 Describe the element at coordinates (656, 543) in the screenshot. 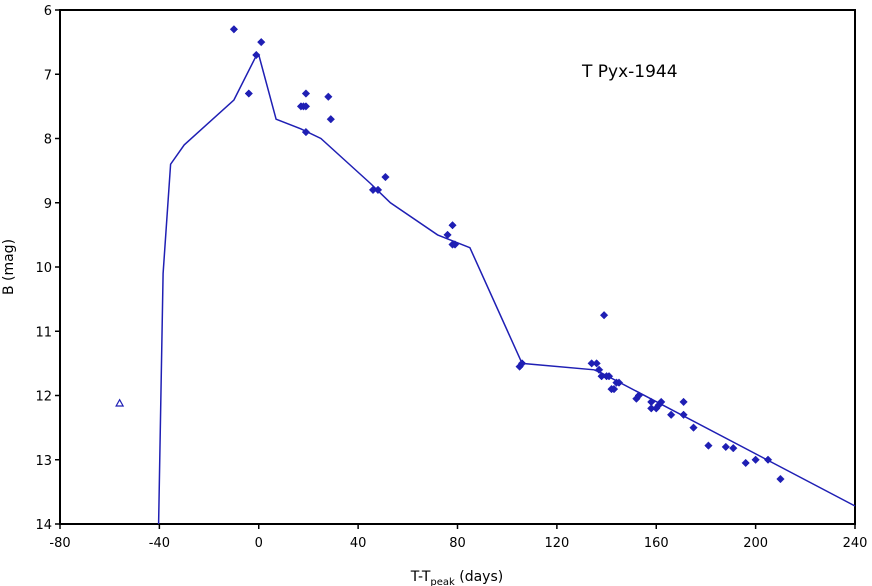

I see `x-tick-label: 160` at that location.